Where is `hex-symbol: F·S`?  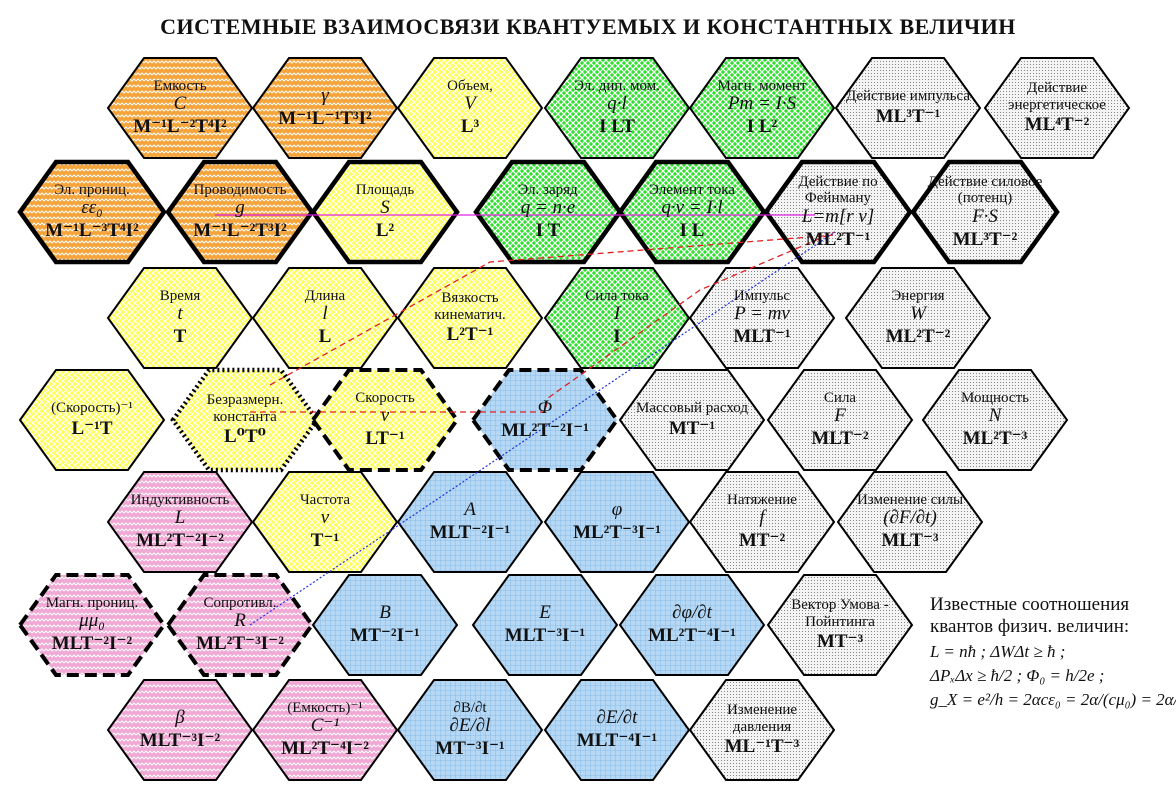
hex-symbol: F·S is located at coordinates (985, 216).